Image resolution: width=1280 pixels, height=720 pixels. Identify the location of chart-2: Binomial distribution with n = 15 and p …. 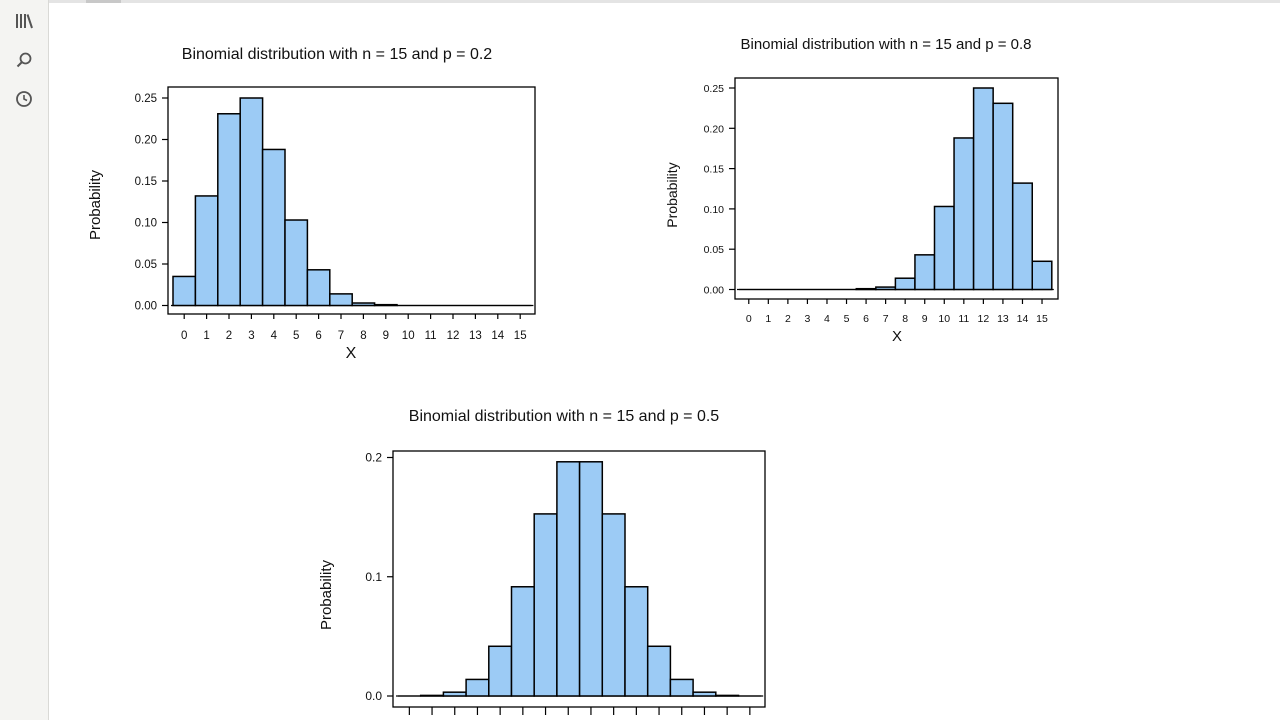
(861, 190).